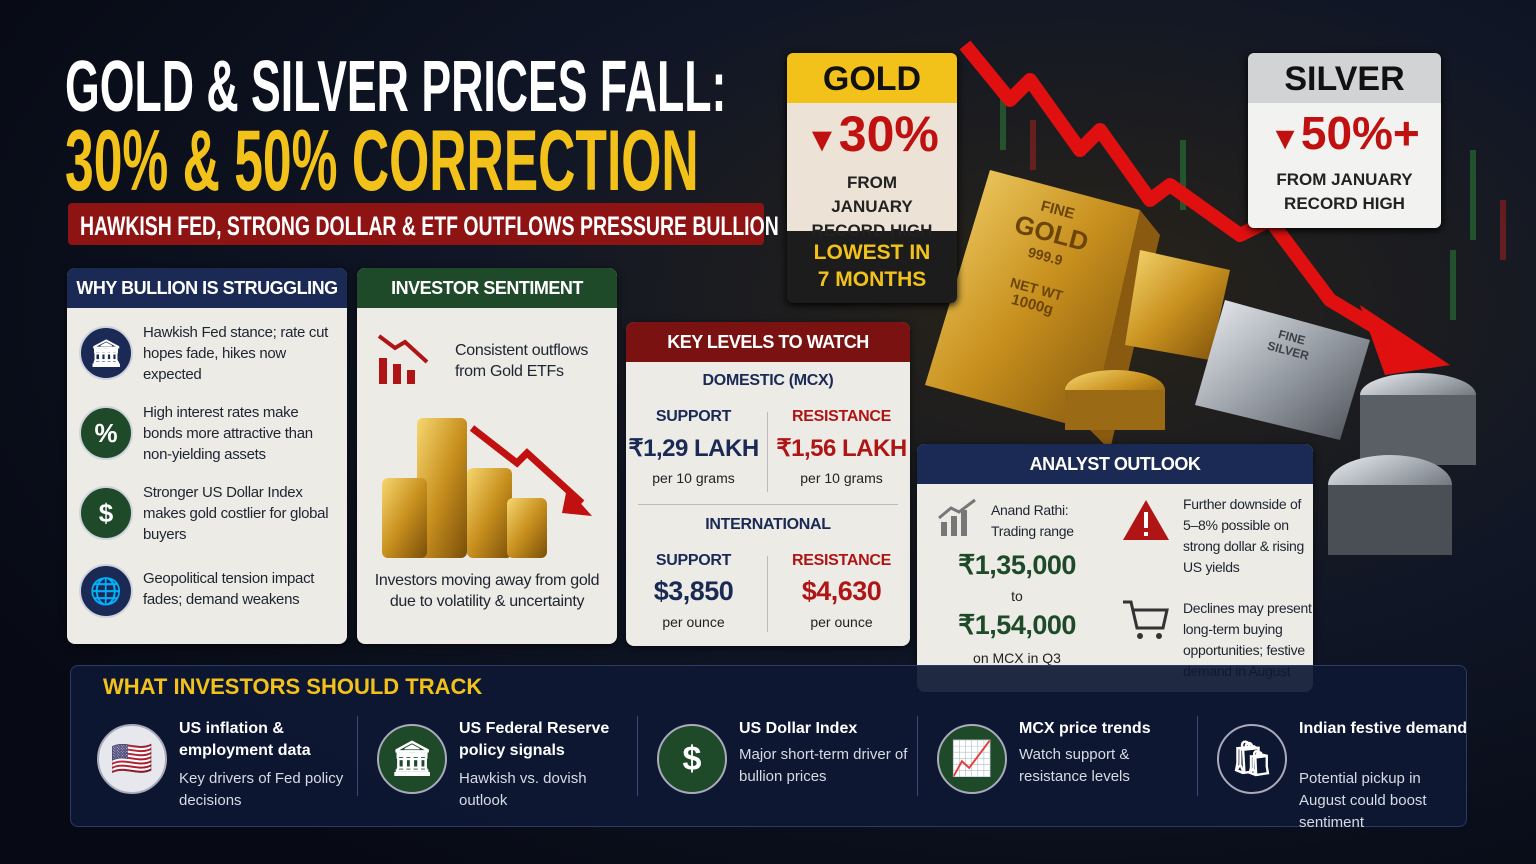  I want to click on range-connector: to, so click(1017, 596).